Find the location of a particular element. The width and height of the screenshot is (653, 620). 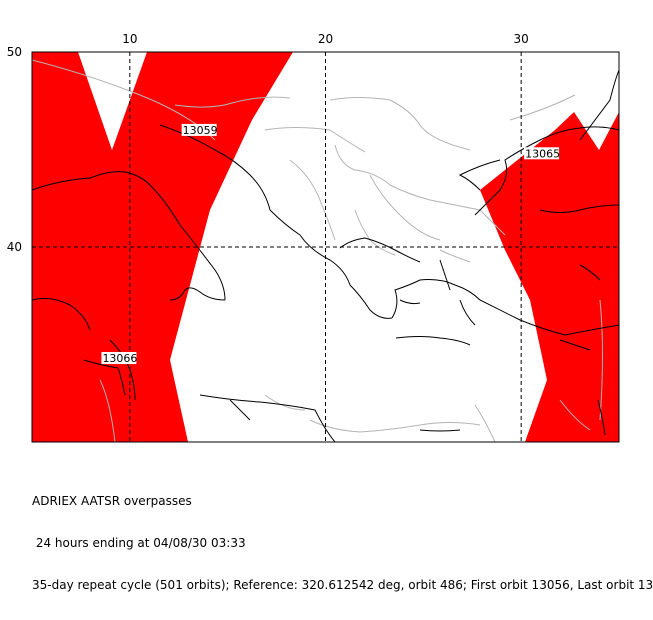

orbit-number: 13066 is located at coordinates (119, 358).